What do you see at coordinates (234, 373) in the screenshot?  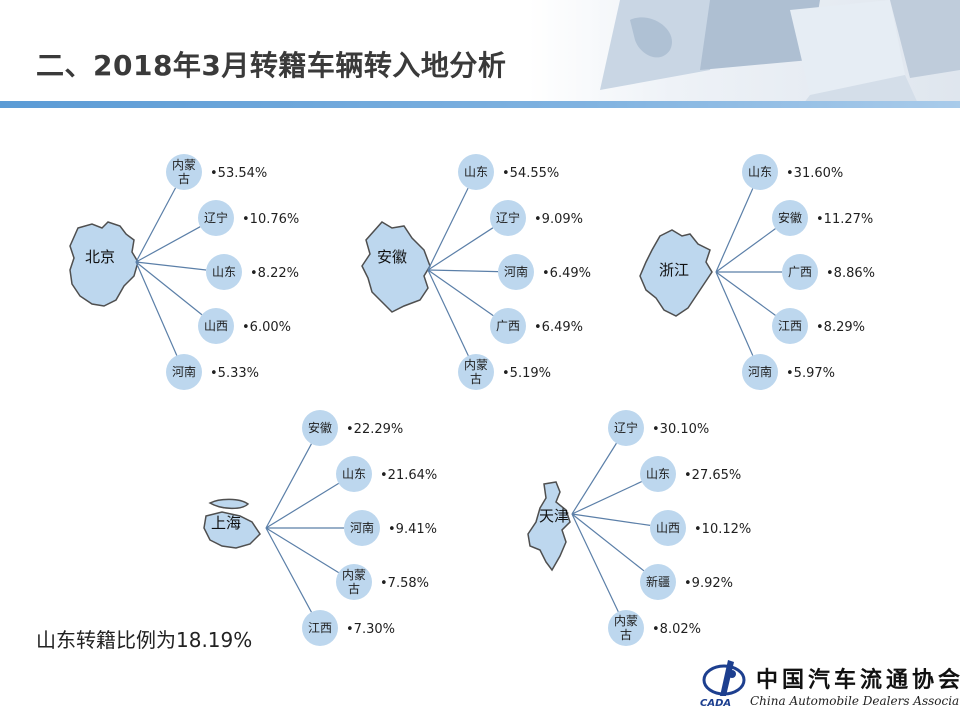 I see `percent-label: •5.33%` at bounding box center [234, 373].